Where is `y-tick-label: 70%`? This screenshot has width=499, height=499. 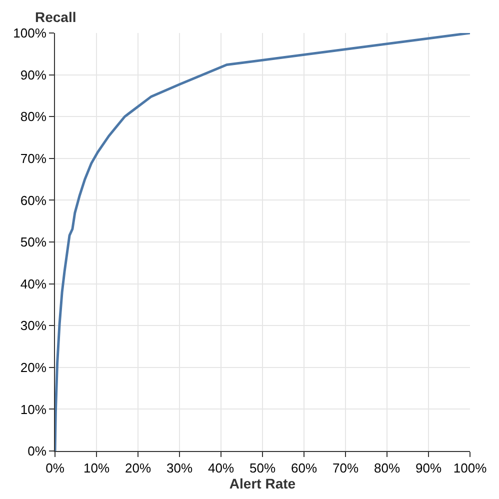 y-tick-label: 70% is located at coordinates (33, 158).